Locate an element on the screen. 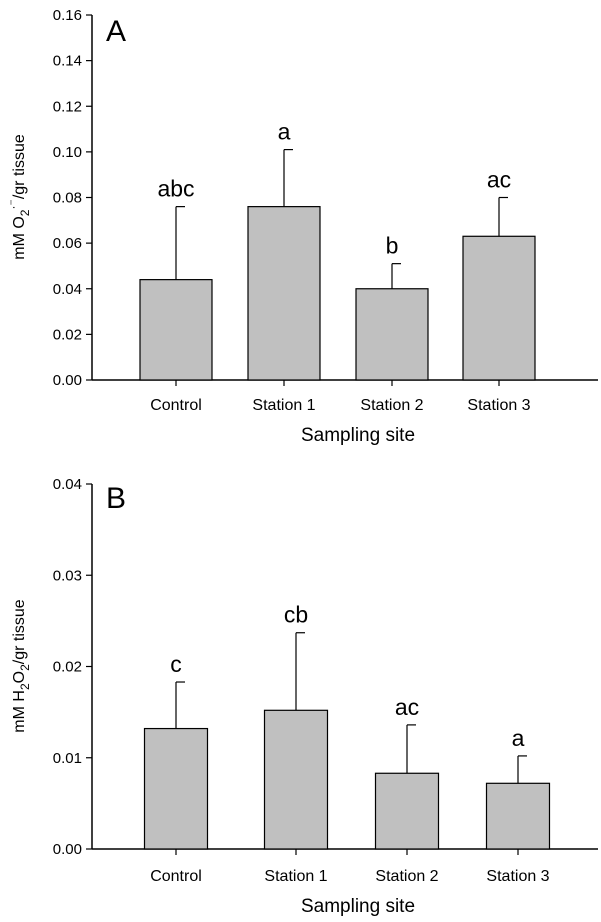 The image size is (601, 922). y-tick-label: 0.06 is located at coordinates (67, 243).